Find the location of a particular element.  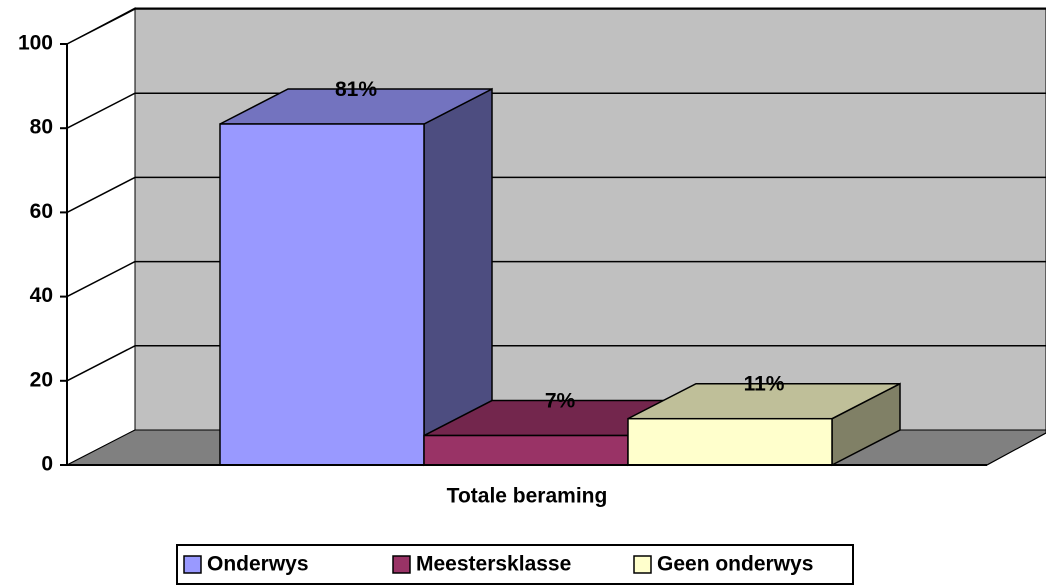

data-label: 11% is located at coordinates (764, 384).